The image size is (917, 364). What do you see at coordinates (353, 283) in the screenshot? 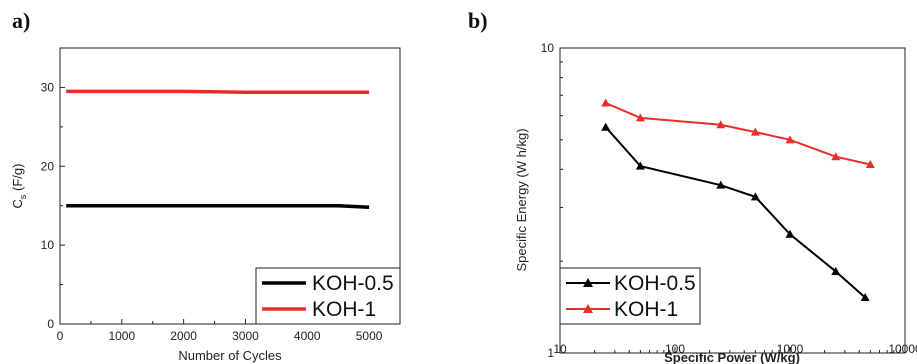
I see `chart-a-legend-label-koh-0-5: KOH-0.5` at bounding box center [353, 283].